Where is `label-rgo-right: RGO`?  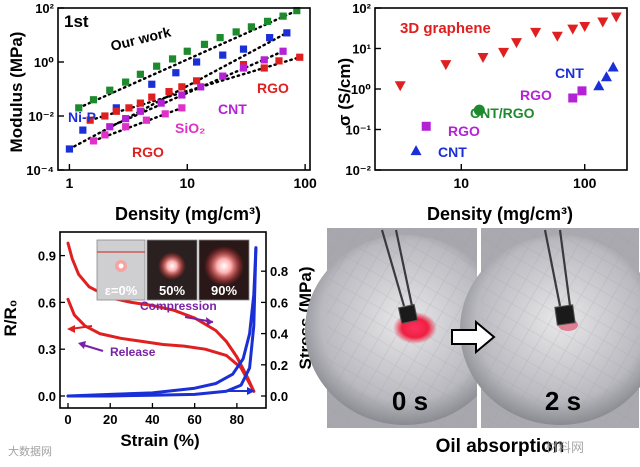 label-rgo-right: RGO is located at coordinates (536, 95).